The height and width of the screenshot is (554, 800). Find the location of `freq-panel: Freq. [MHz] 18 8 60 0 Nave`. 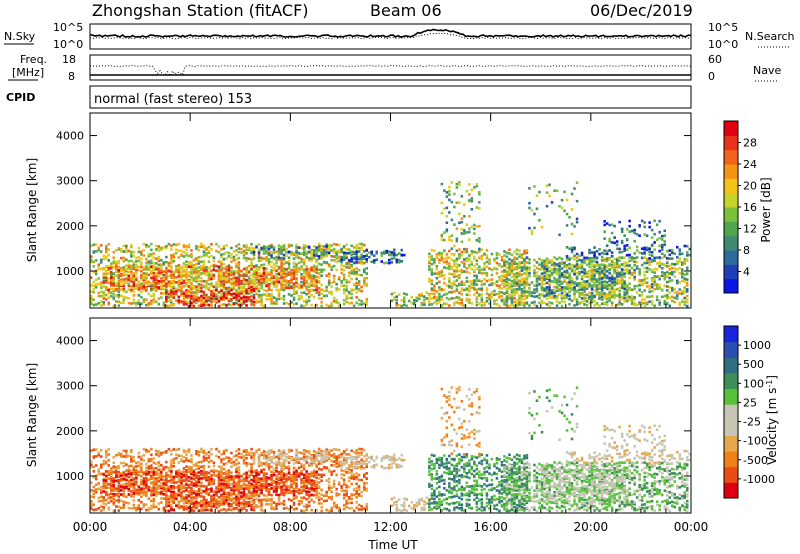

freq-panel: Freq. [MHz] 18 8 60 0 Nave is located at coordinates (394, 68).